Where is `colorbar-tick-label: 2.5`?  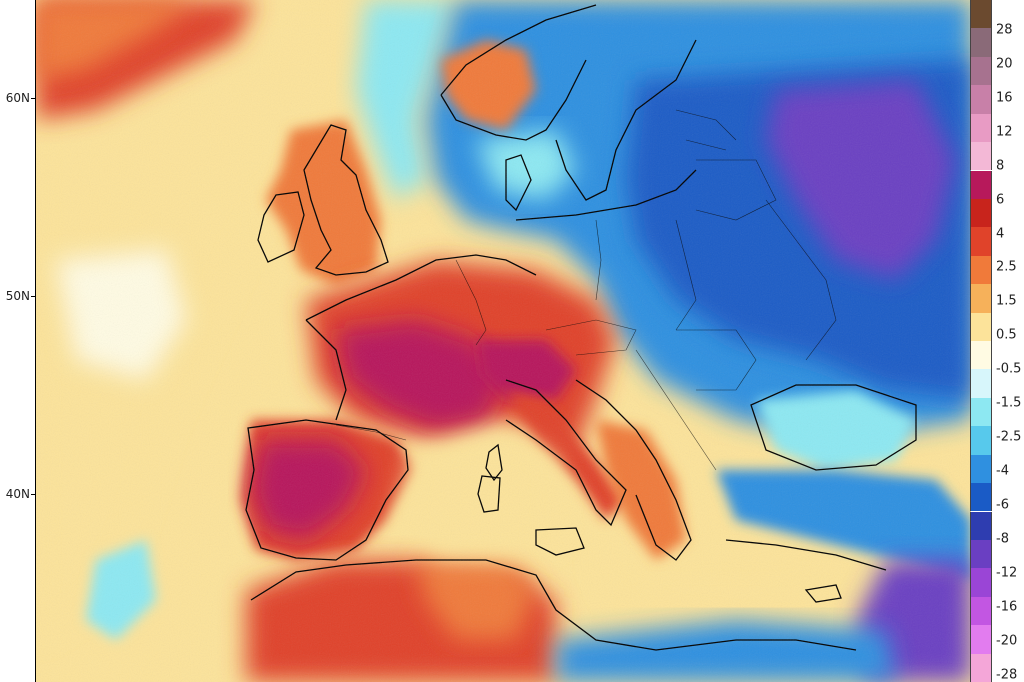
colorbar-tick-label: 2.5 is located at coordinates (1006, 267).